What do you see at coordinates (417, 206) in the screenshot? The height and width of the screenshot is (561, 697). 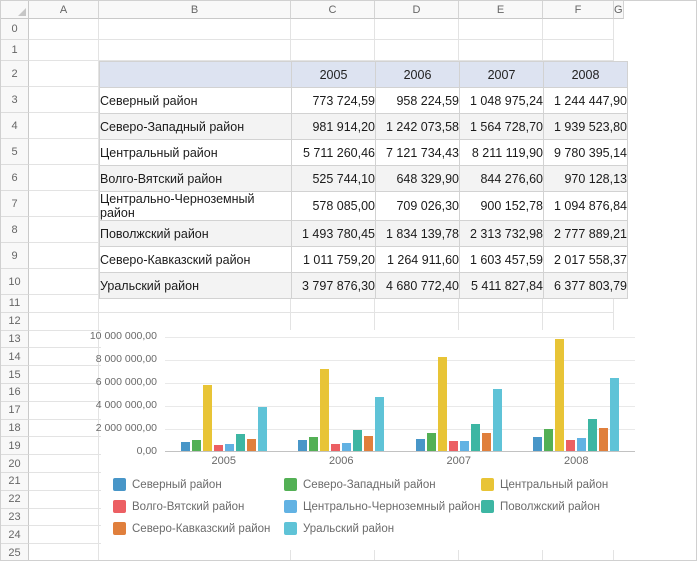 I see `value-cell: 709 026,30` at bounding box center [417, 206].